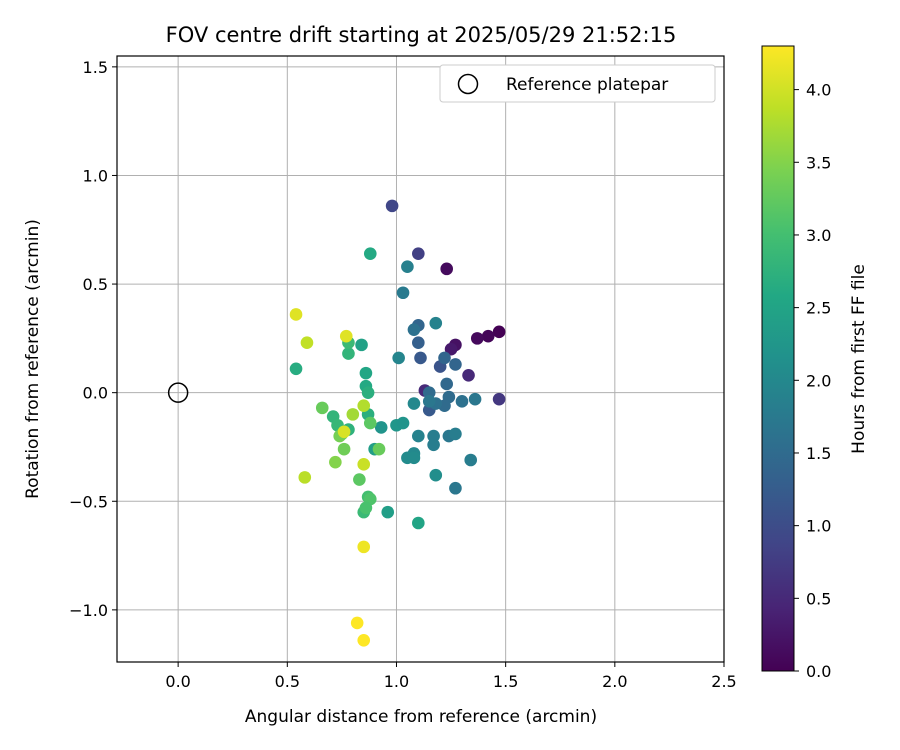  I want to click on colorbar-tick-label: 0.0, so click(818, 671).